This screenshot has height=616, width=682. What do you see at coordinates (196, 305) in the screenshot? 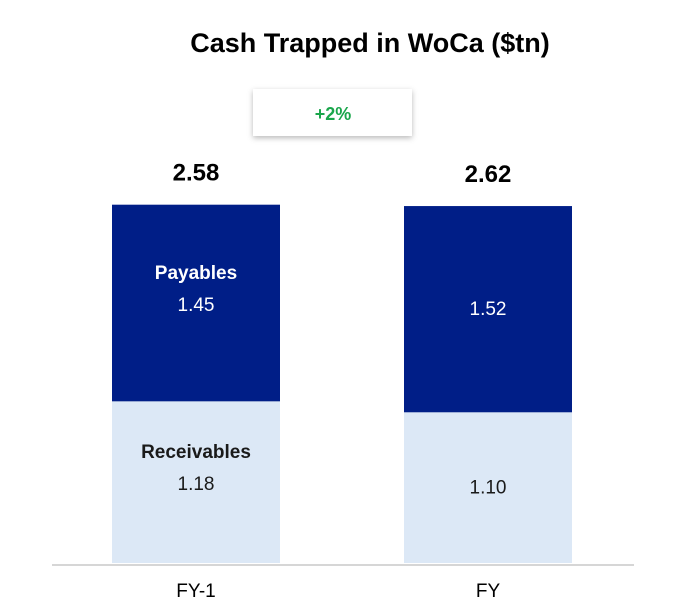
I see `value-label-payables-fy-1: 1.45` at bounding box center [196, 305].